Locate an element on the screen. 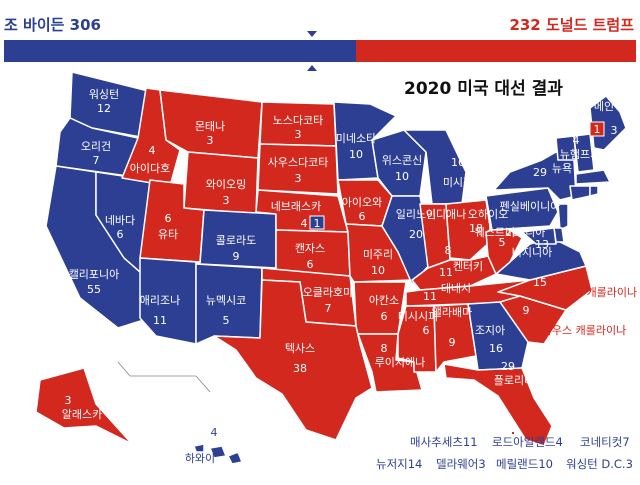 This screenshot has height=485, width=640. small-state-dc: 워싱턴 D.C.3 is located at coordinates (599, 464).